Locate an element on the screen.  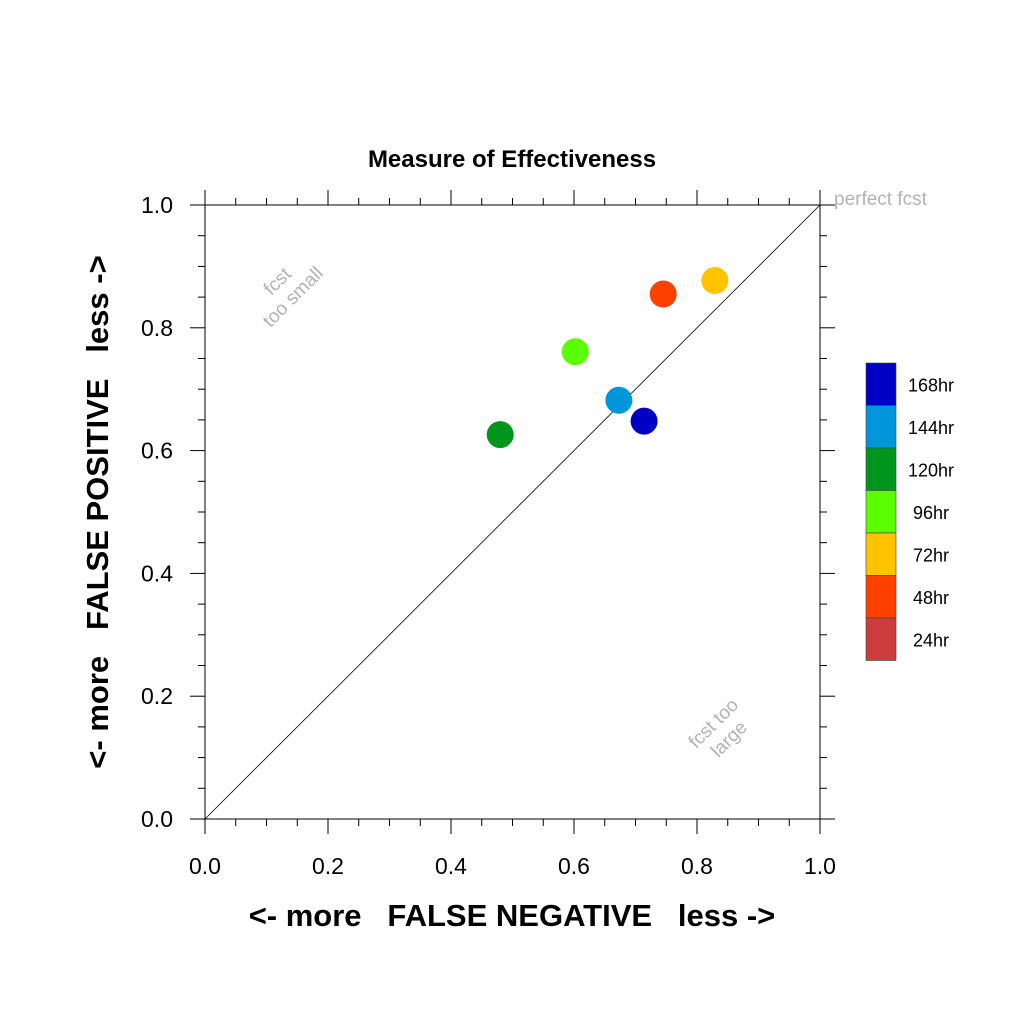
too-large-annotation: fcst too large is located at coordinates (718, 728).